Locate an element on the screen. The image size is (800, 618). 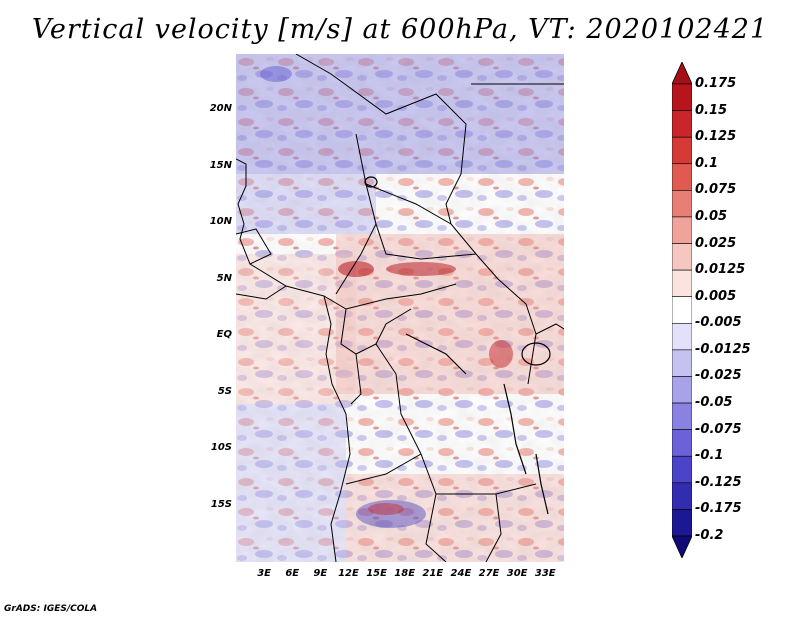
colorbar-label: 0.125 is located at coordinates (716, 137).